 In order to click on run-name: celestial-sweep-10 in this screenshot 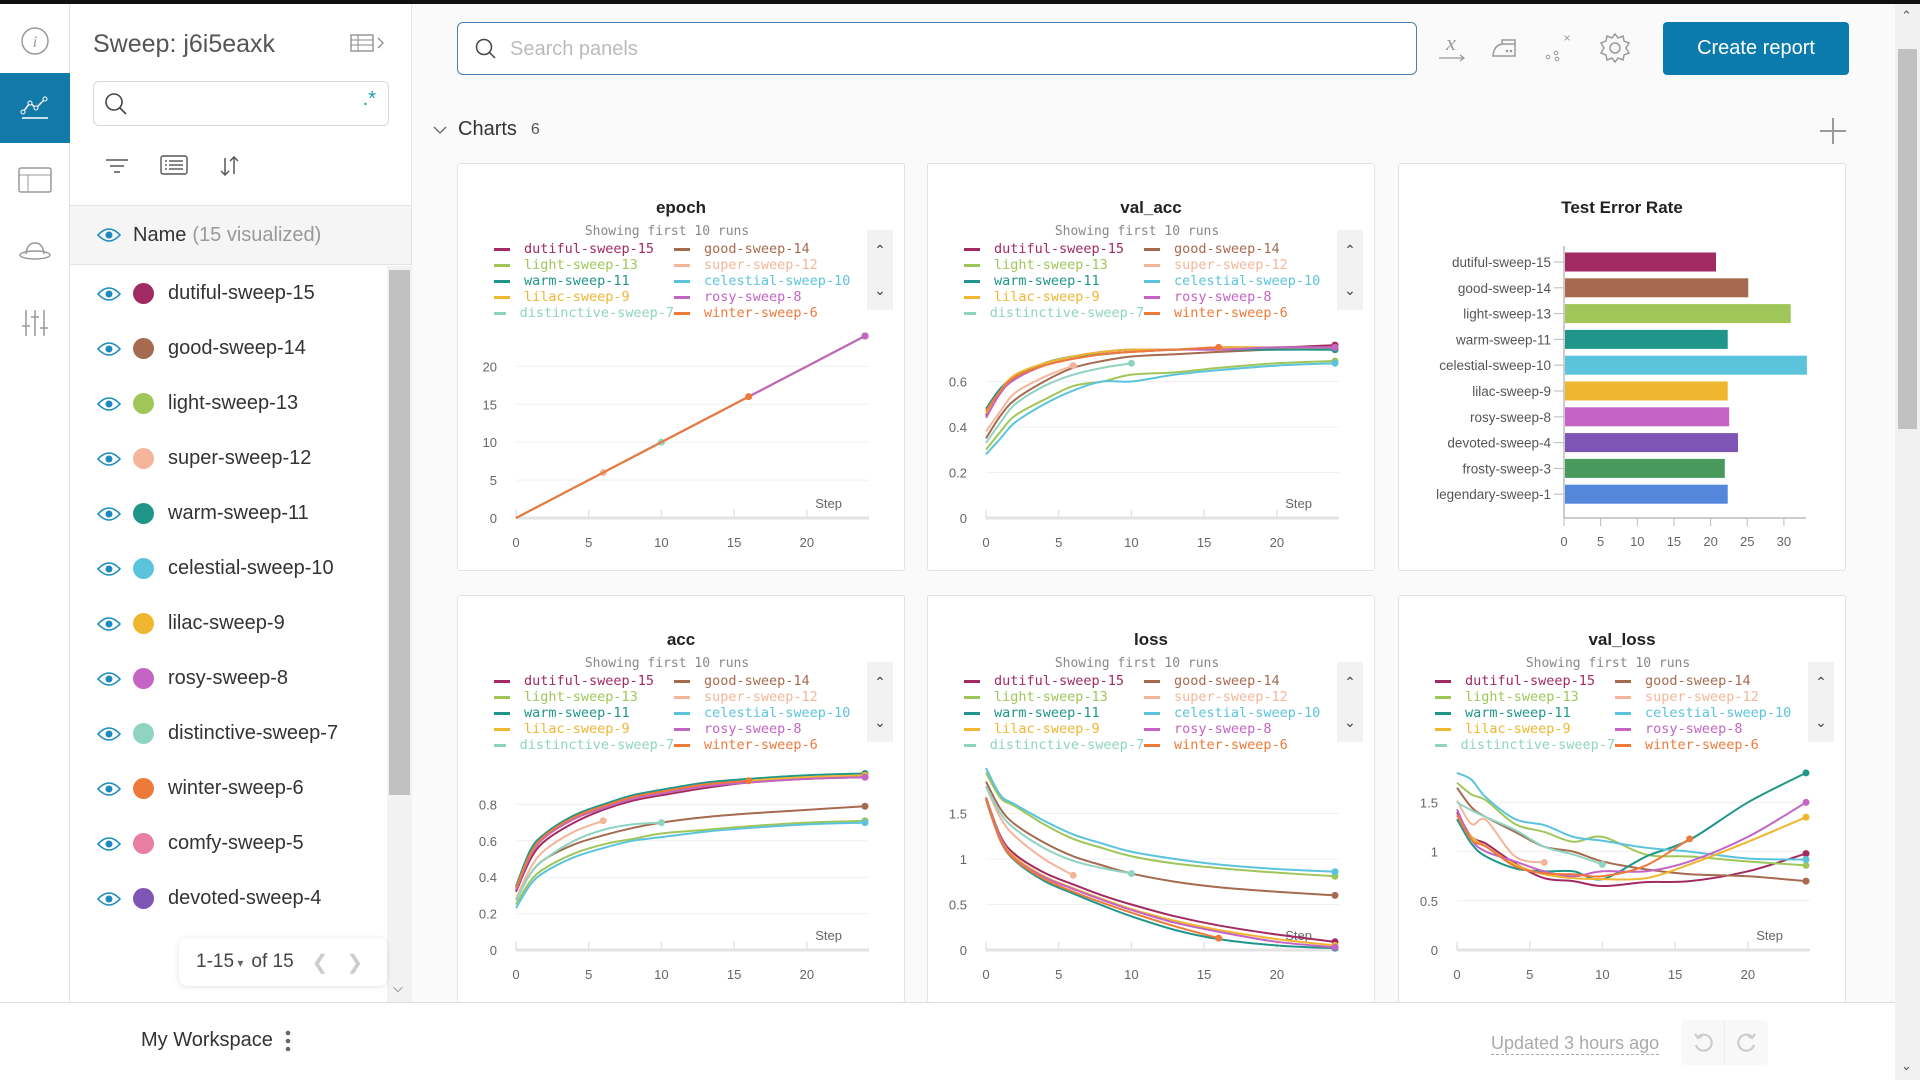, I will do `click(251, 568)`.